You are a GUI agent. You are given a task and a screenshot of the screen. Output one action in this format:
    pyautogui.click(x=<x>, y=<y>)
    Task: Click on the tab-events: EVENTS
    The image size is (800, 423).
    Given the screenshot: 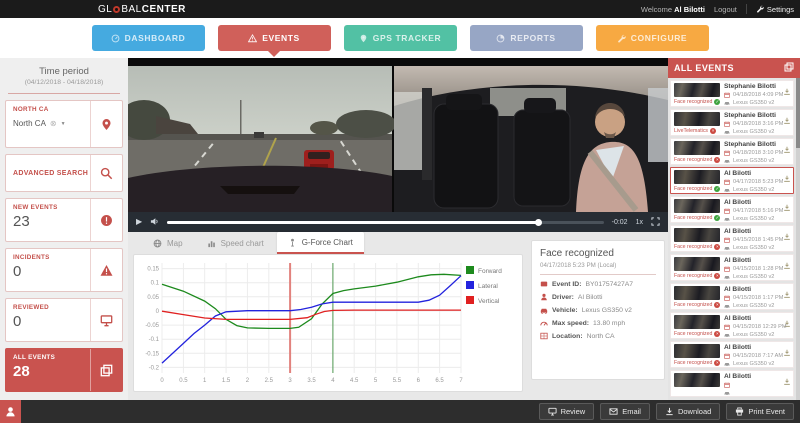 What is the action you would take?
    pyautogui.click(x=274, y=41)
    